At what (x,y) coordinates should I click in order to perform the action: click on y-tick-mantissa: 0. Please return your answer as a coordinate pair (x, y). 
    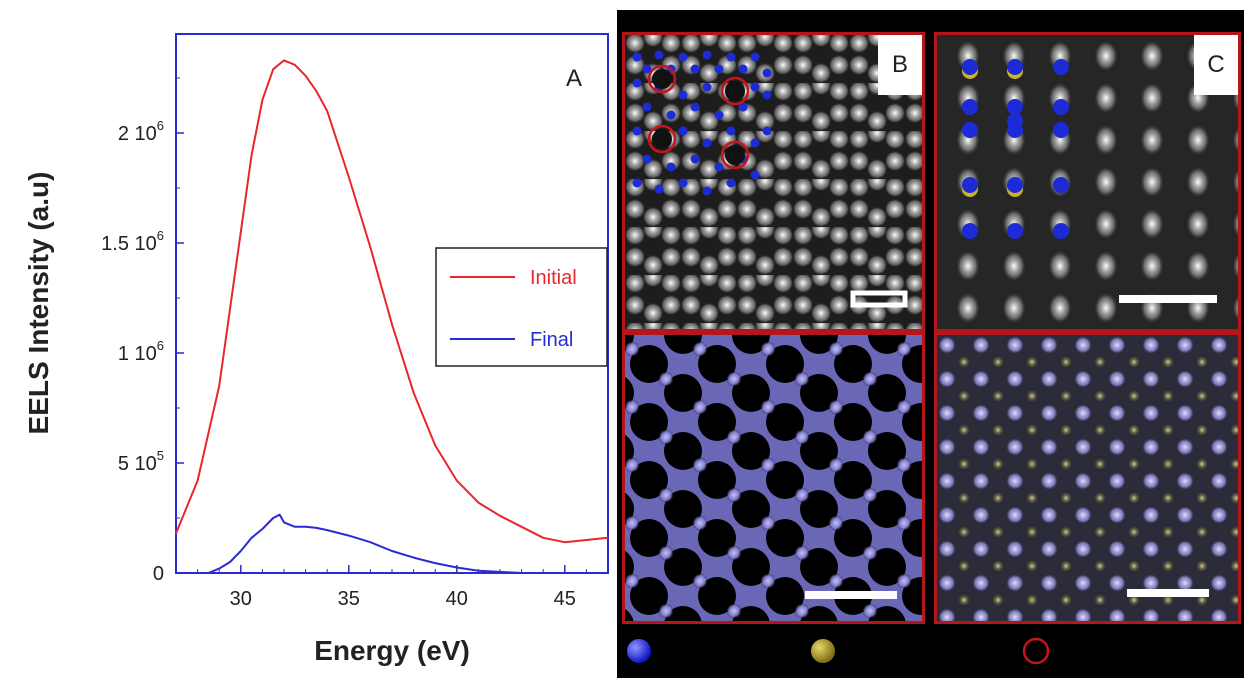
    Looking at the image, I should click on (158, 574).